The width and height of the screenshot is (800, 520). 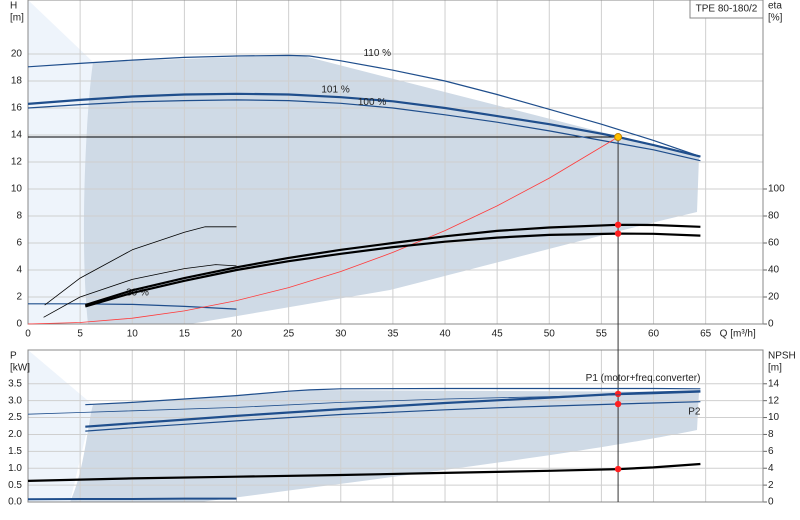 I want to click on y-tick-label: 14, so click(x=17, y=135).